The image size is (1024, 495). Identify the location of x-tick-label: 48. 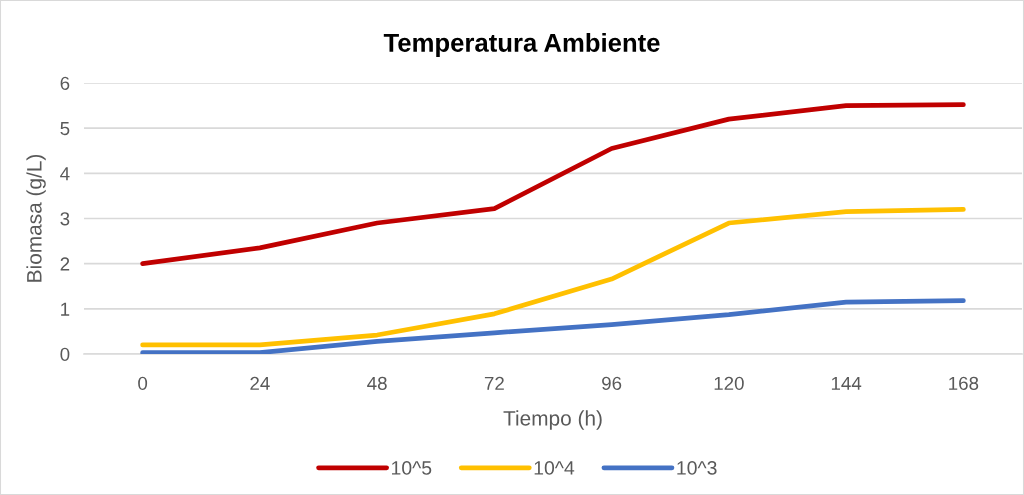
(377, 383).